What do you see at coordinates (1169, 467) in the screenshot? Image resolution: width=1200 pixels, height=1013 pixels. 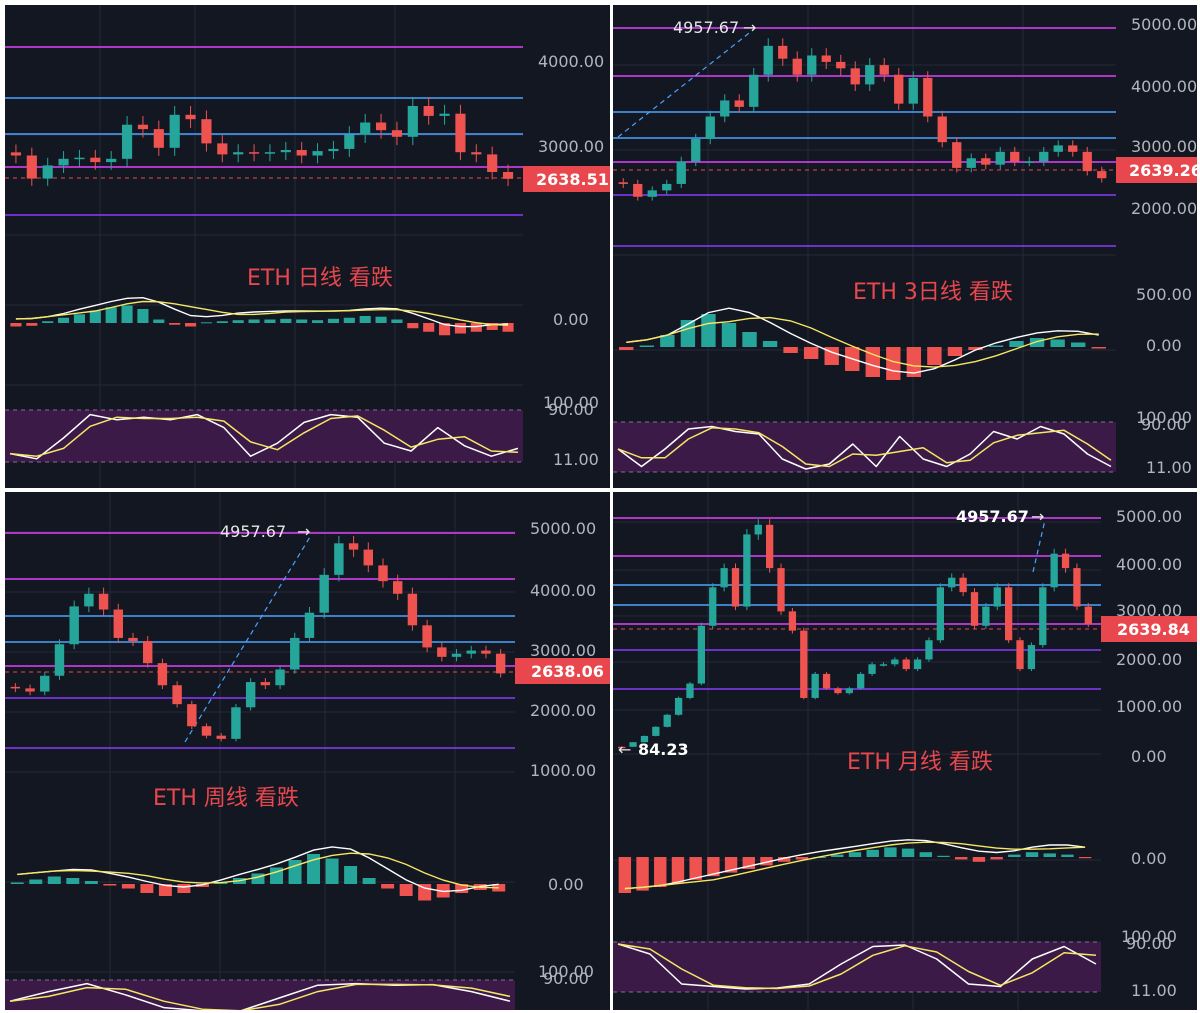 I see `stoch-tick: 11.00` at bounding box center [1169, 467].